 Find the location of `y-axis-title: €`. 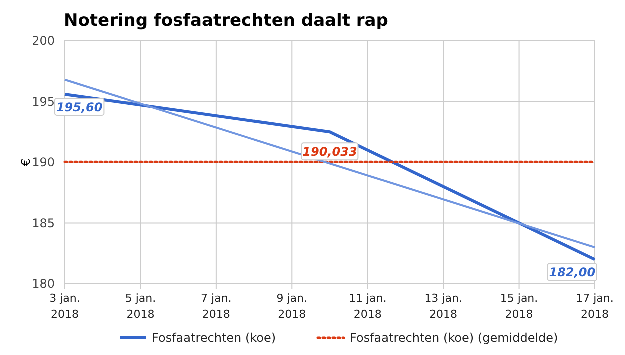

y-axis-title: € is located at coordinates (26, 162).